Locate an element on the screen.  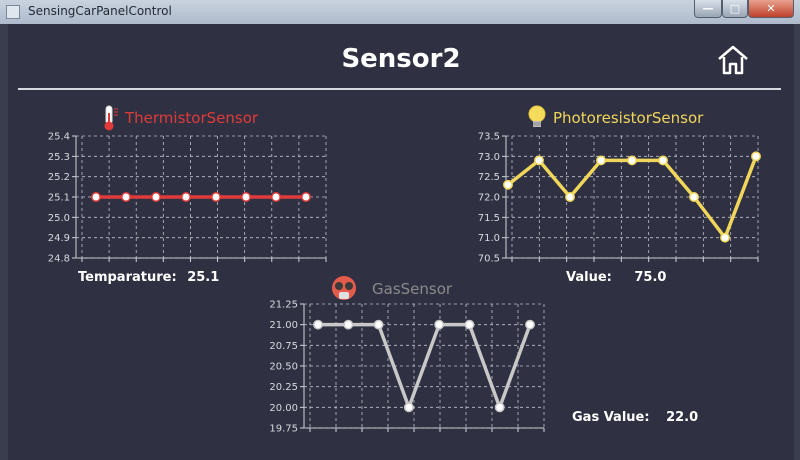
app-icon is located at coordinates (13, 12).